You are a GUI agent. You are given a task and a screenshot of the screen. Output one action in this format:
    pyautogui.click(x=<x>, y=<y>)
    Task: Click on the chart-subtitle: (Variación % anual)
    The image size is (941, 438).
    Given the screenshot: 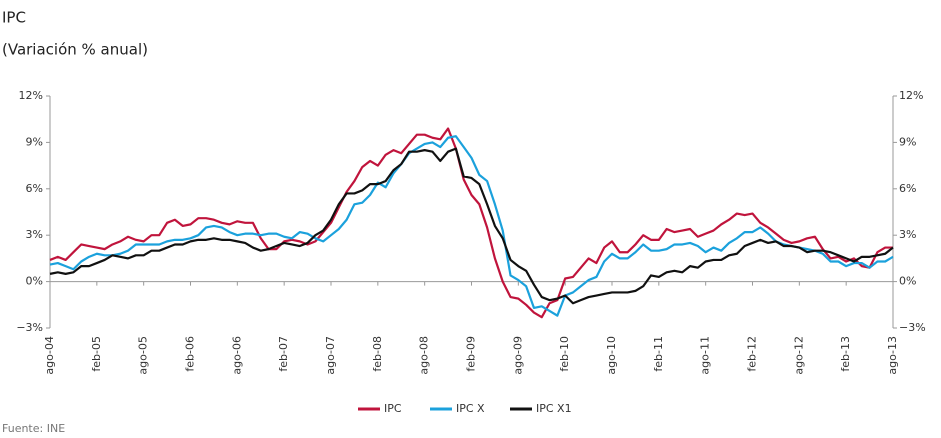 What is the action you would take?
    pyautogui.click(x=75, y=50)
    